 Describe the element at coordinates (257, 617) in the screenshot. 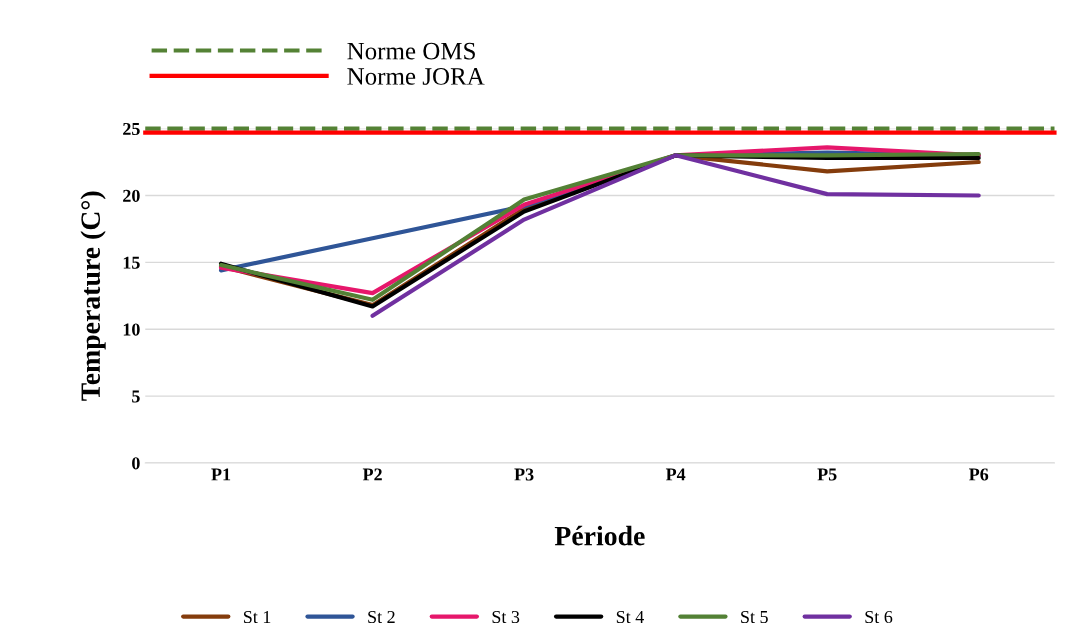

I see `legend-label: St 1` at that location.